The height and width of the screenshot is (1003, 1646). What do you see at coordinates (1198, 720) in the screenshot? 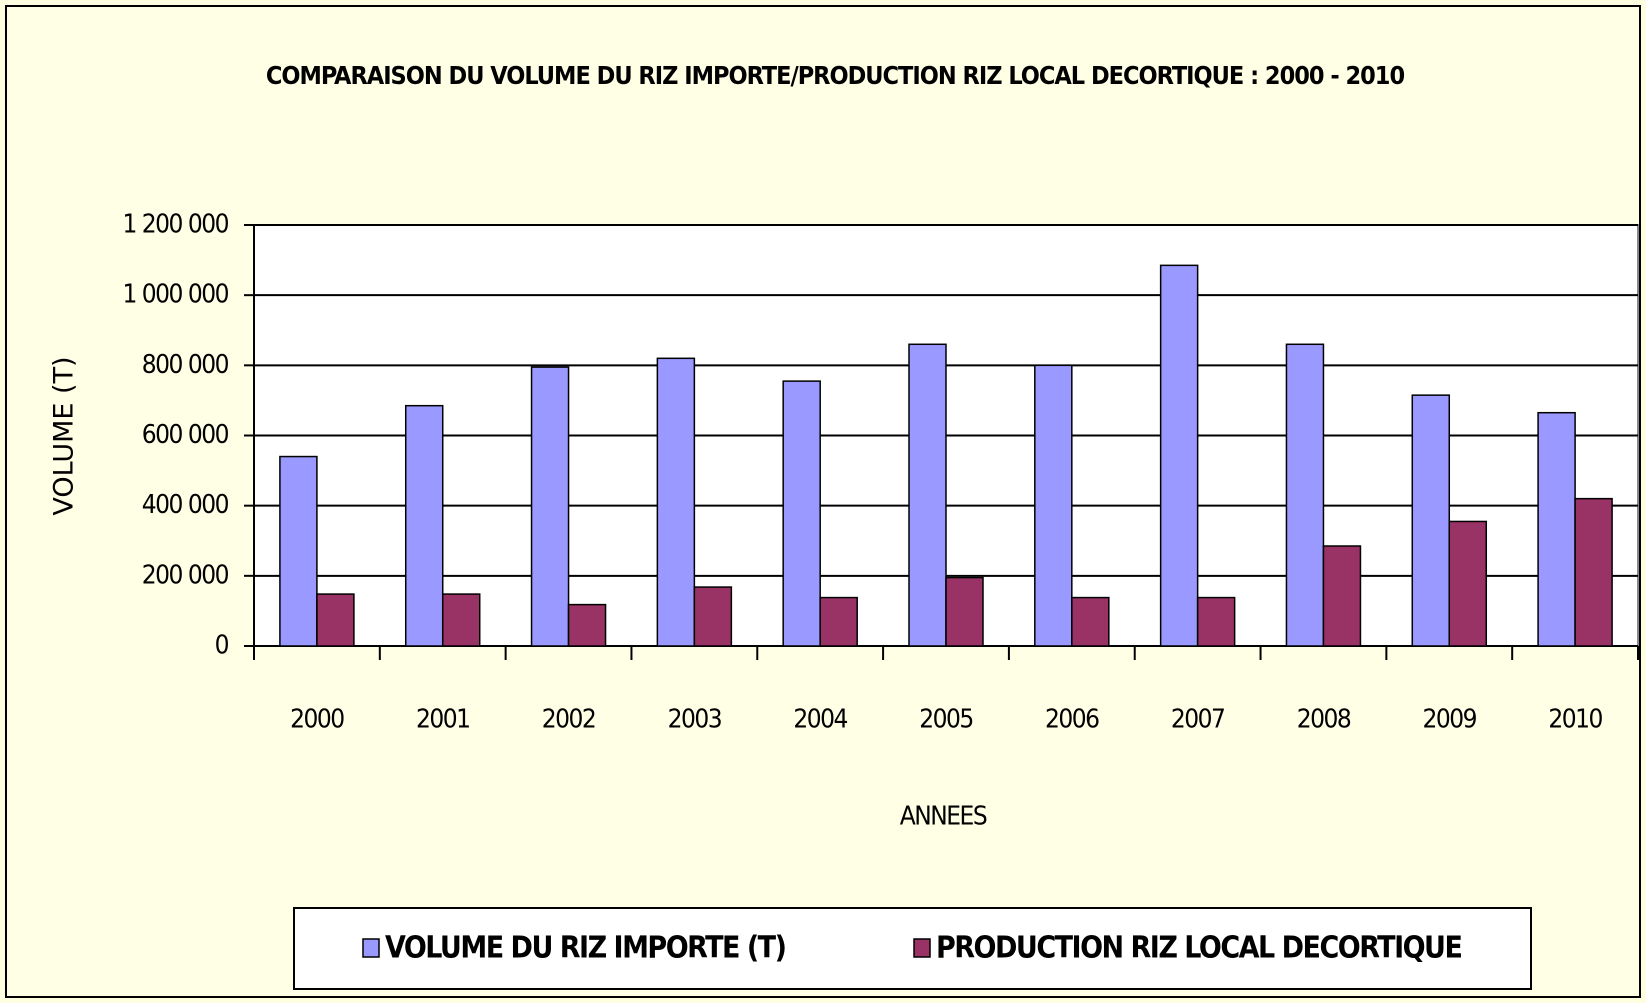
I see `x-tick-label: 2007` at bounding box center [1198, 720].